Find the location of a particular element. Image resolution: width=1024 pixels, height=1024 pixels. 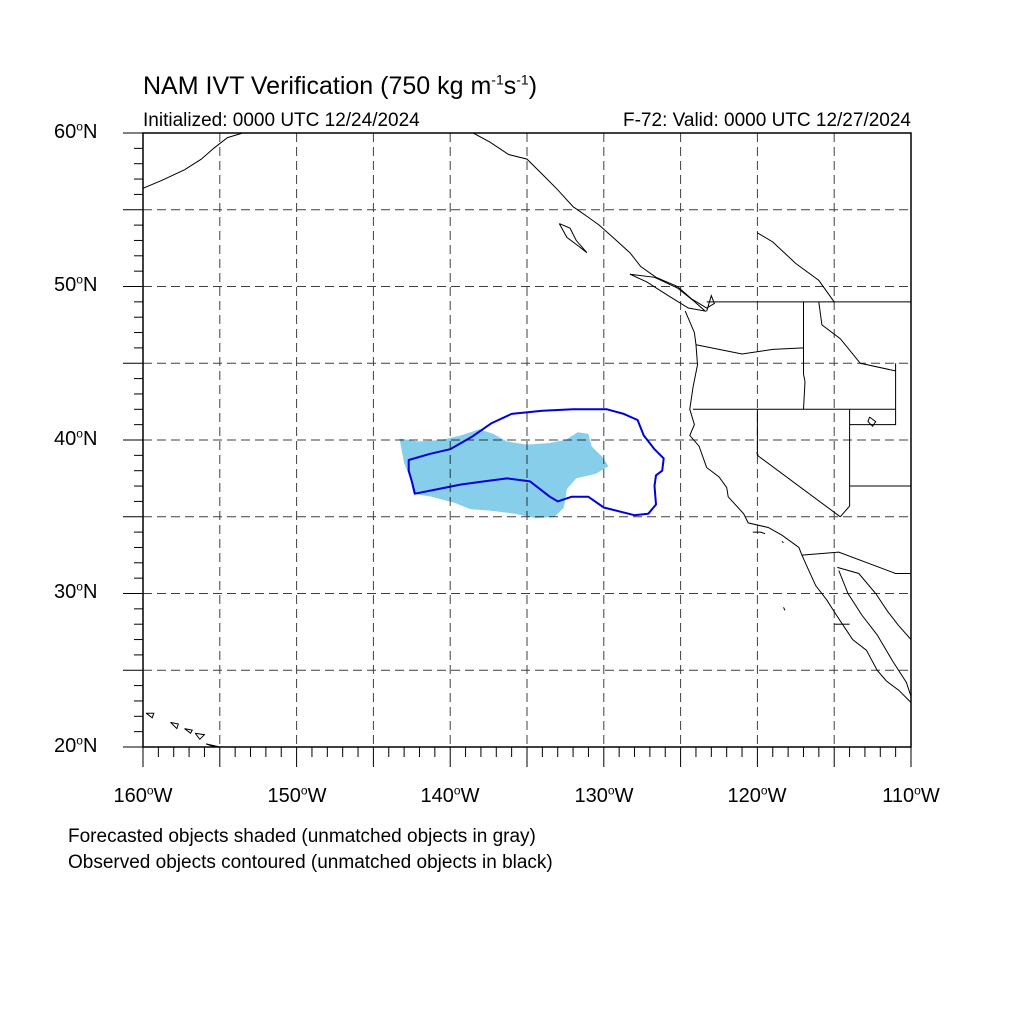

lon-label-140W: 140oW is located at coordinates (450, 795).